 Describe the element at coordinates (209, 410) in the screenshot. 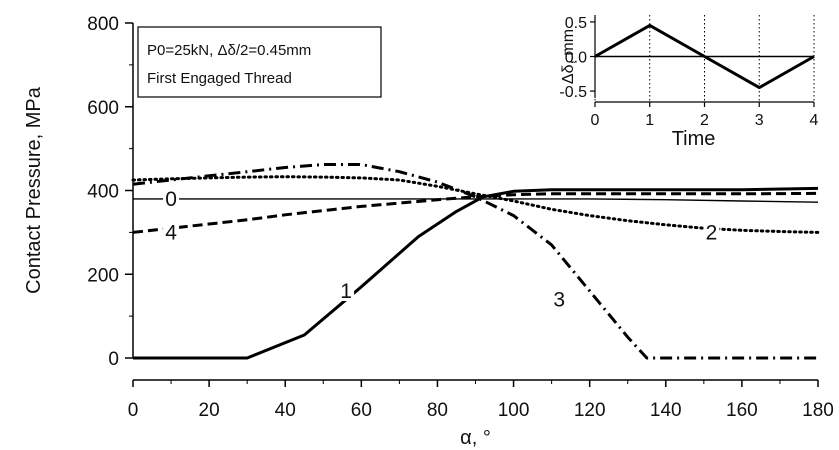

I see `x-tick-label: 20` at that location.